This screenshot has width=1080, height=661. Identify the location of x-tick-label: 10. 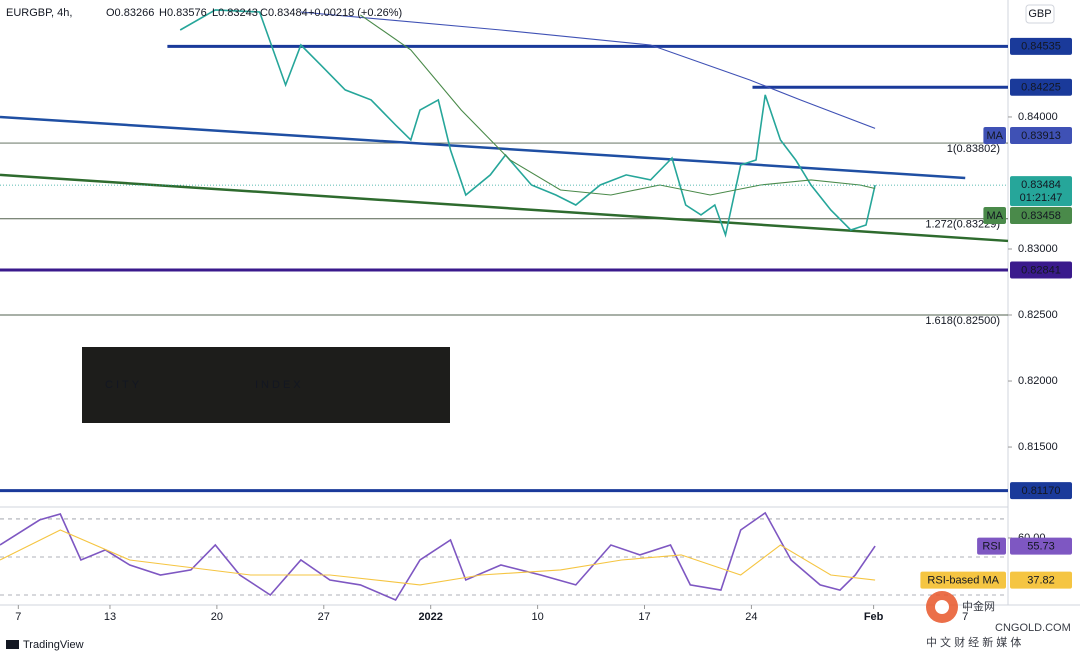
(537, 617).